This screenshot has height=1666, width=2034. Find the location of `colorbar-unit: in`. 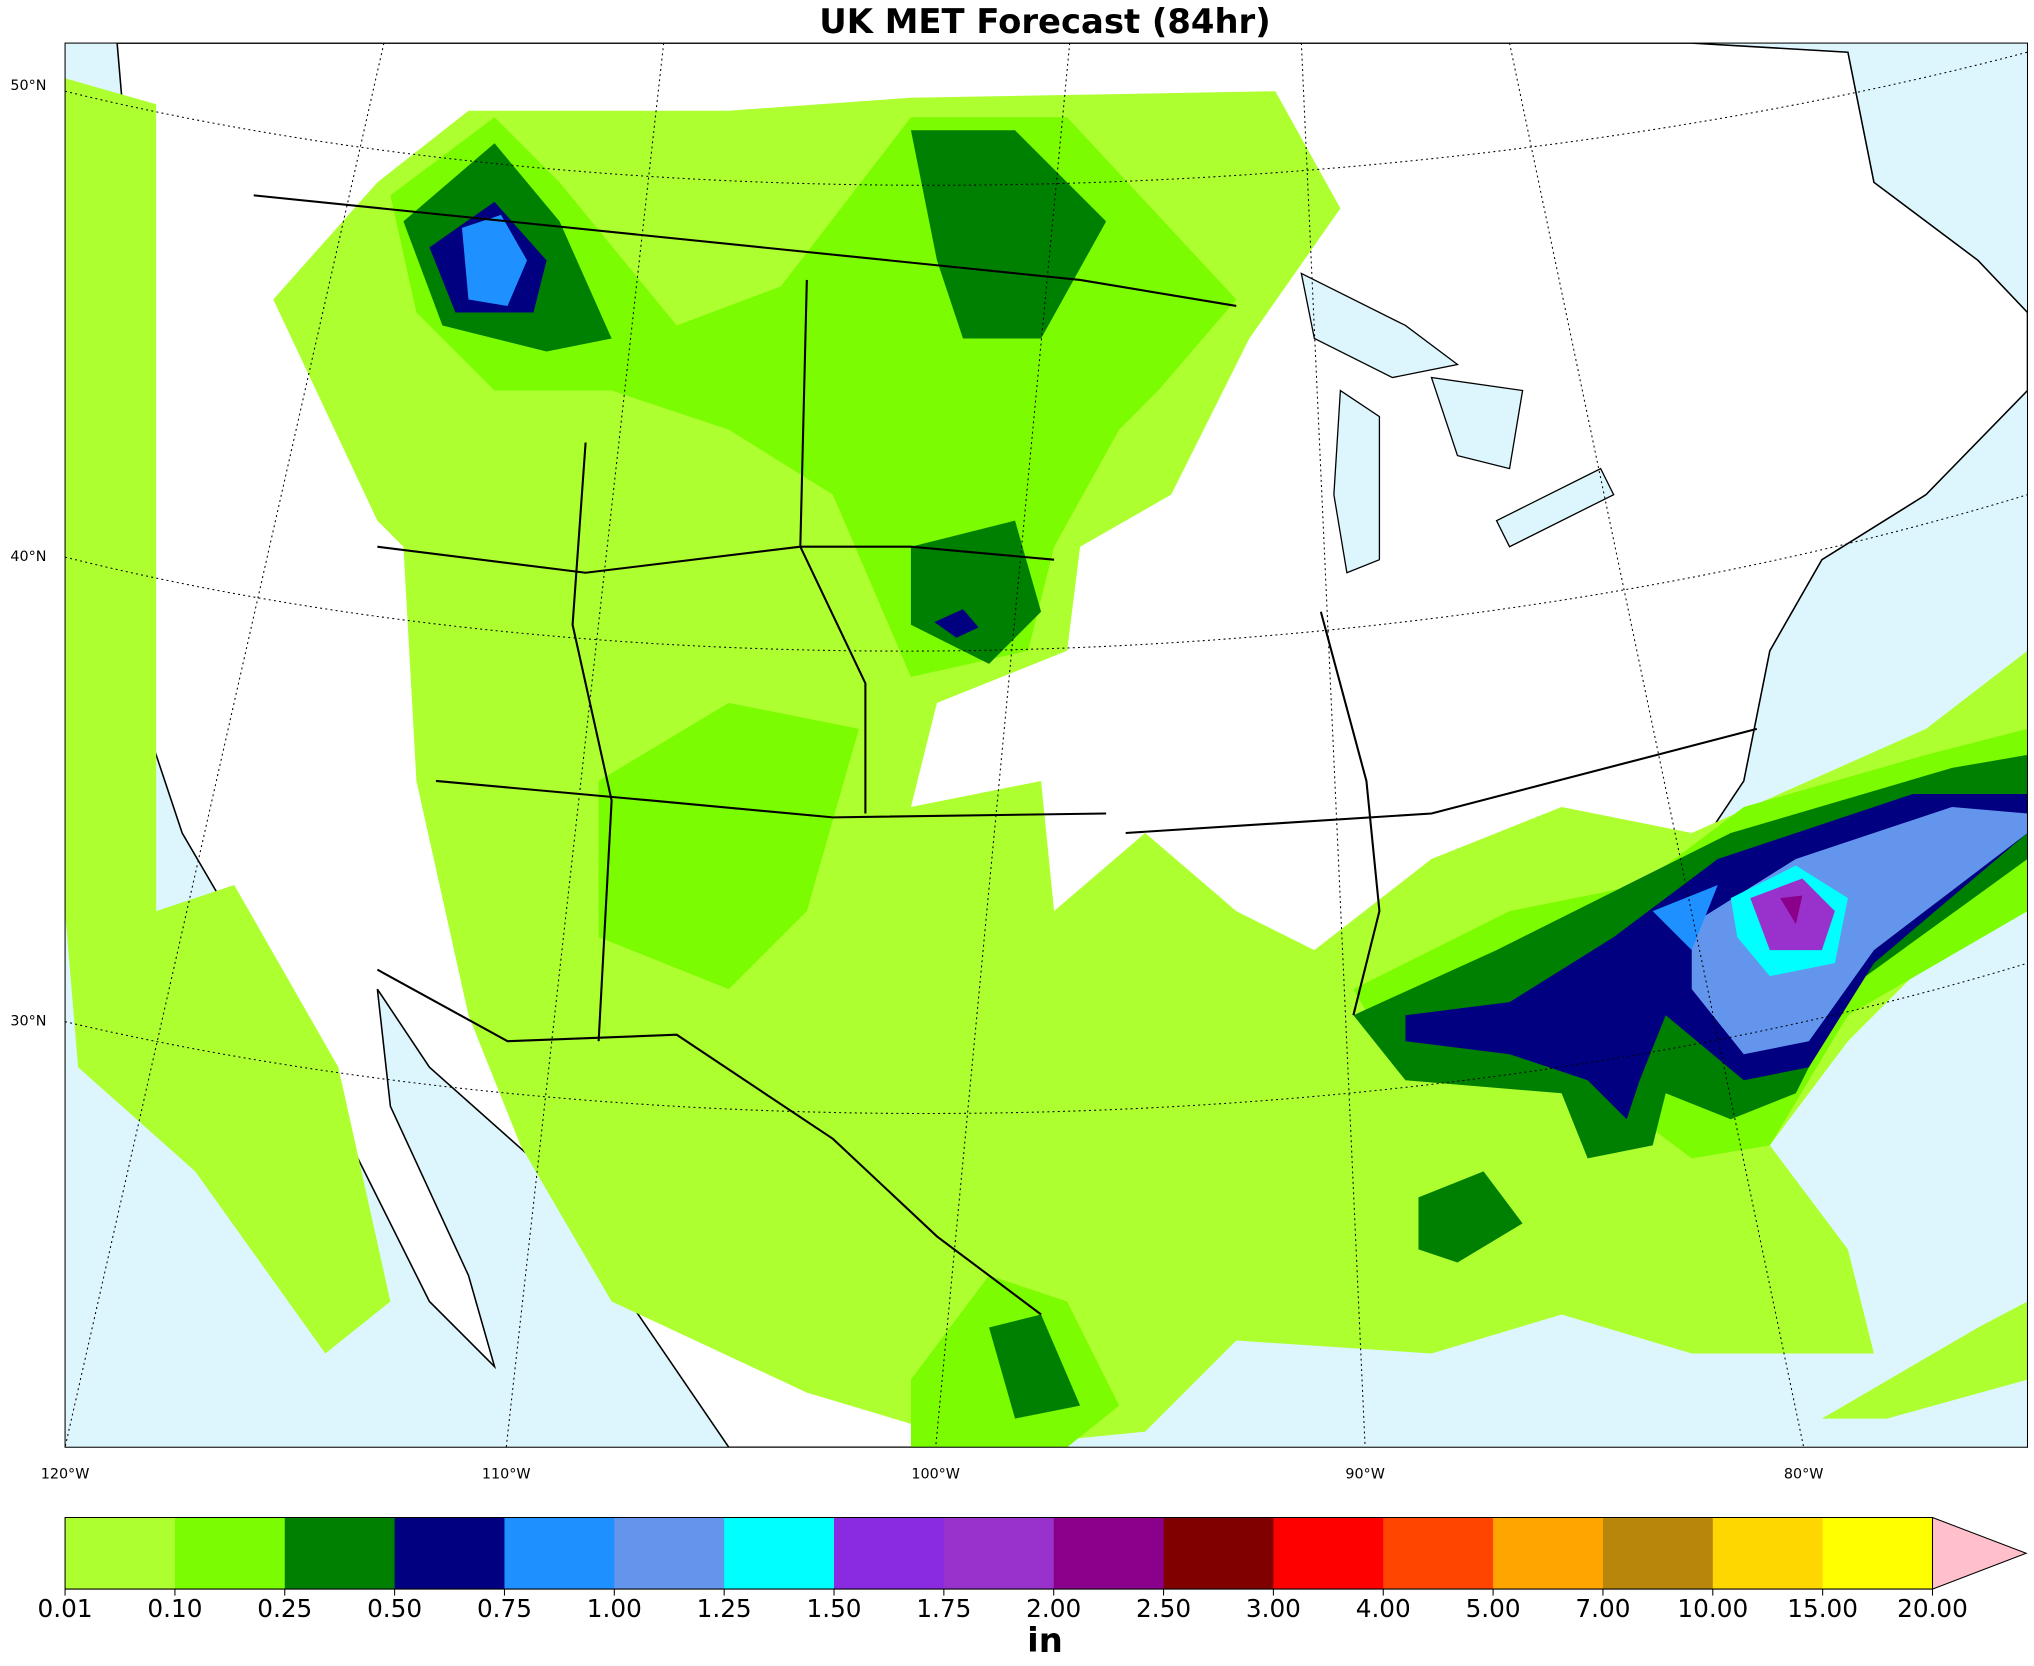

colorbar-unit: in is located at coordinates (1045, 1640).